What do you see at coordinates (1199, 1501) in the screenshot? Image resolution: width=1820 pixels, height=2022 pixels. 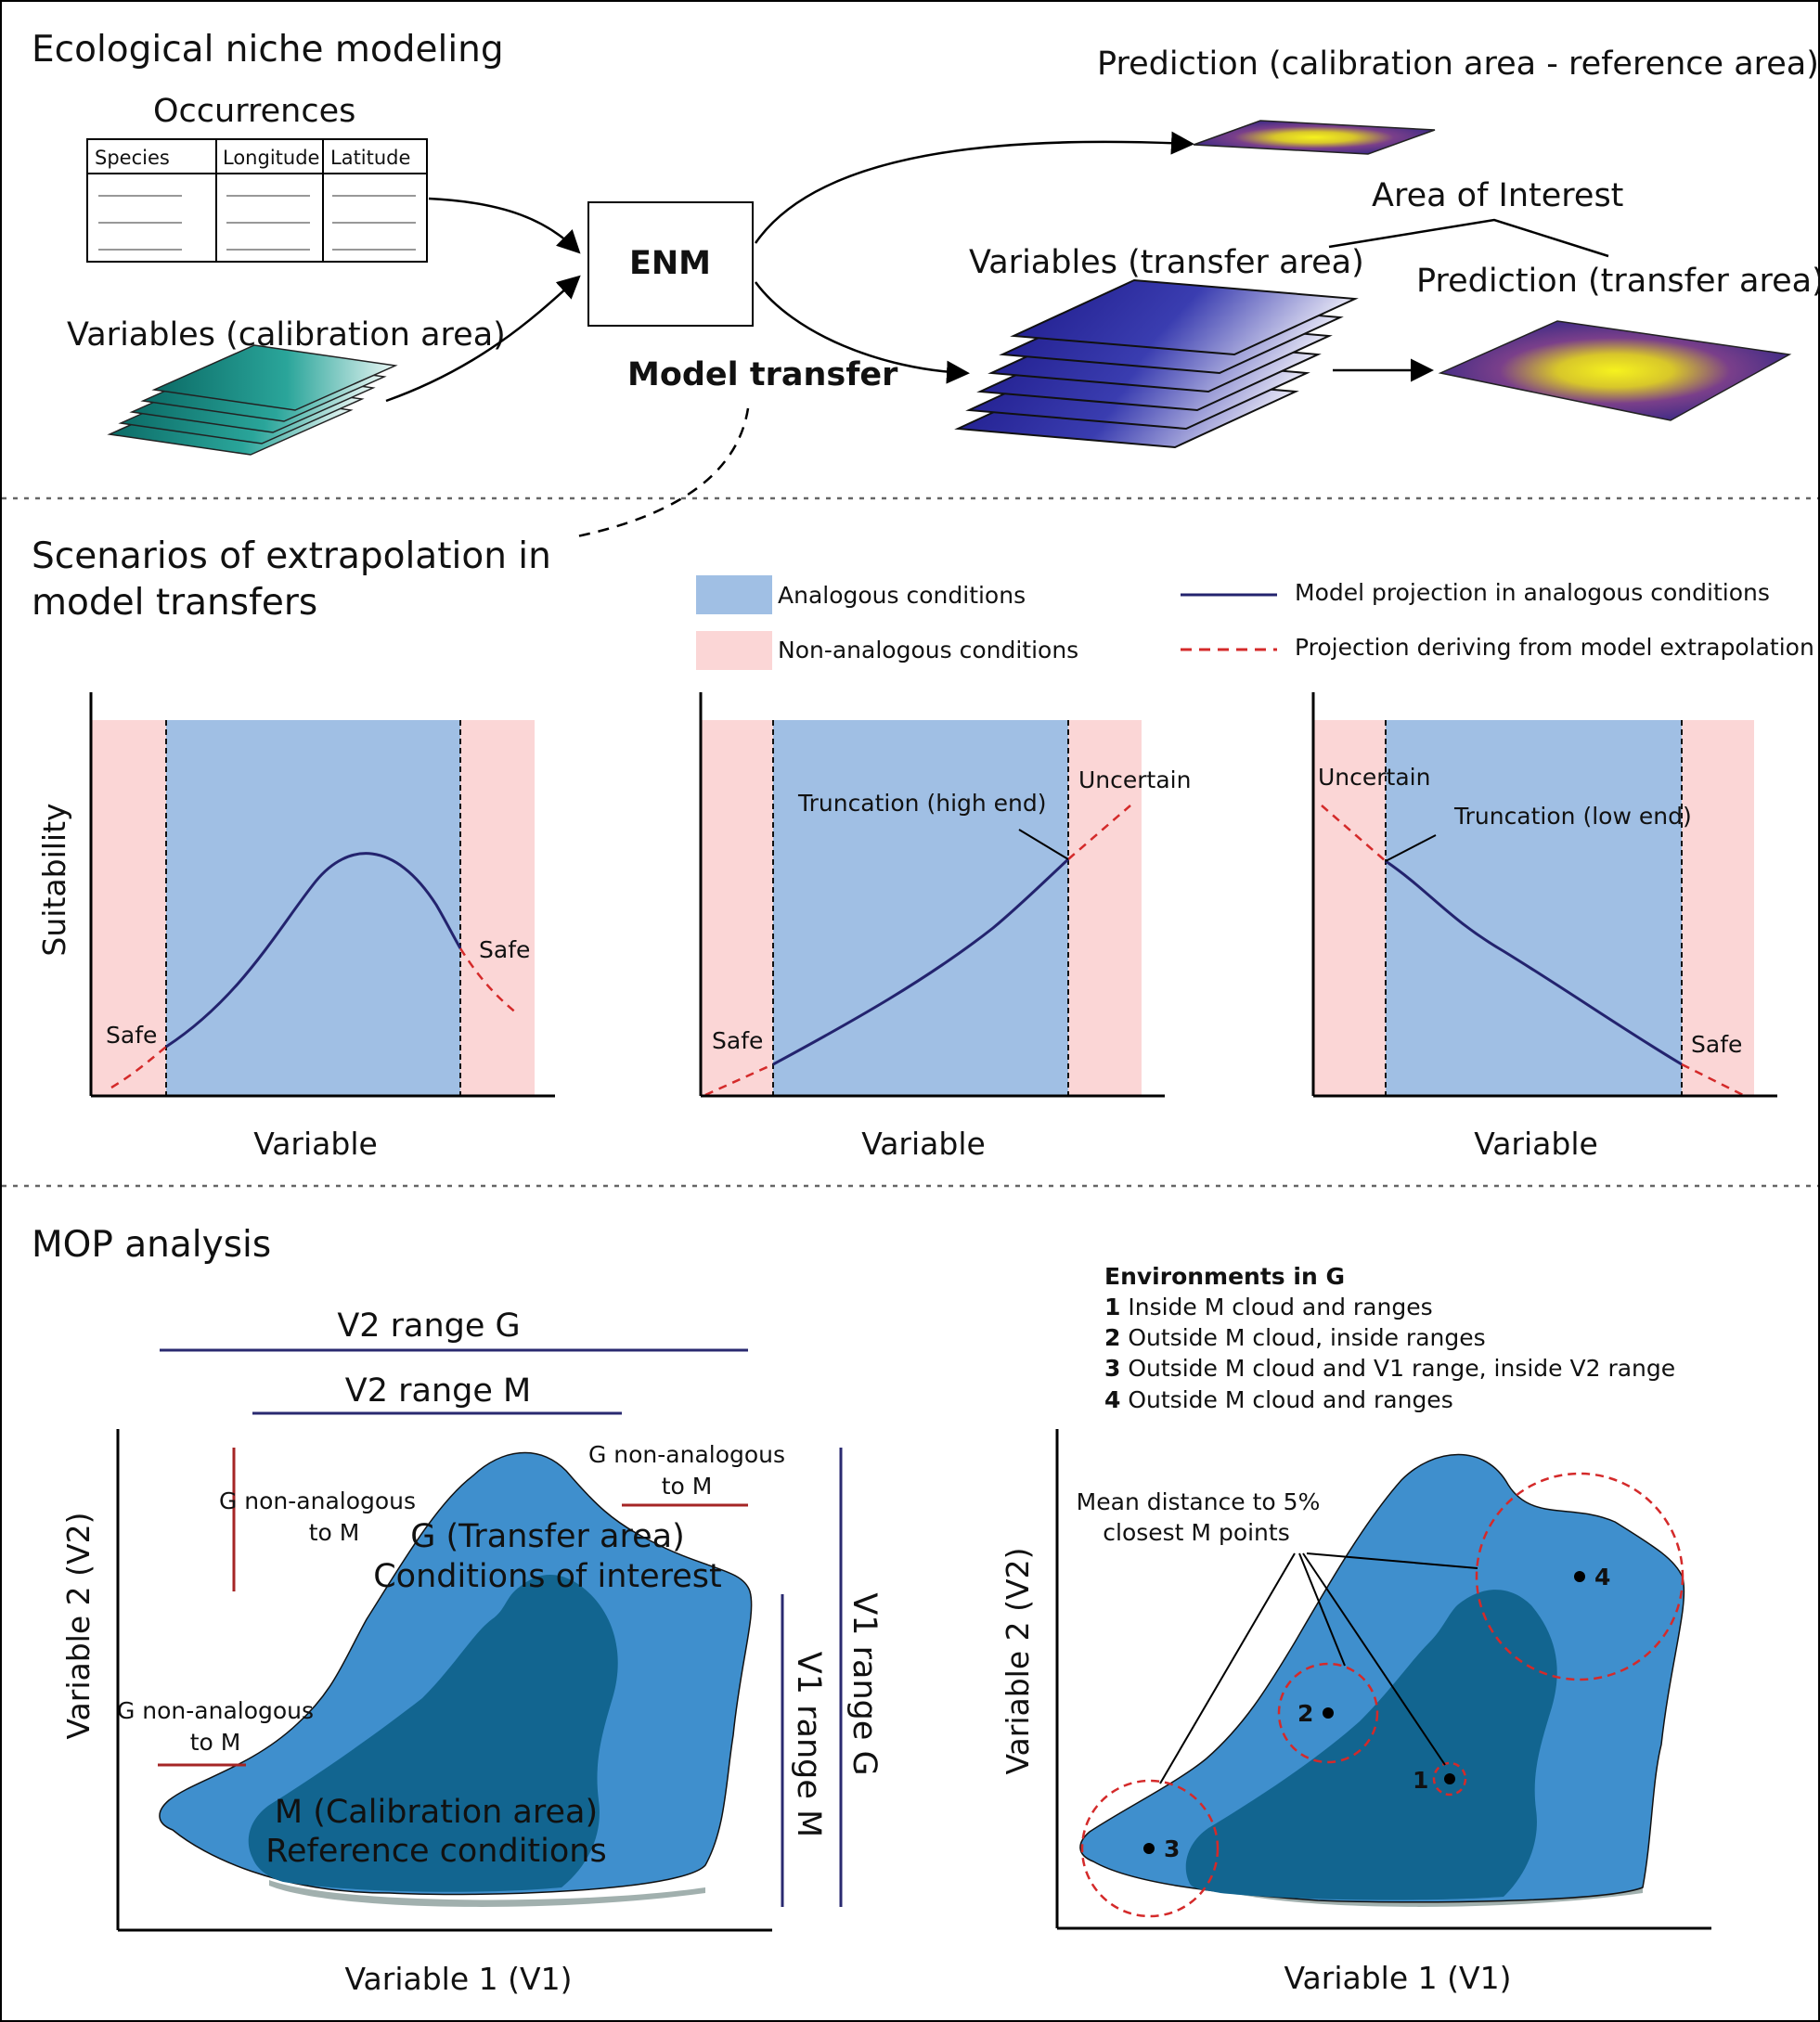 I see `mean-distance-line1: Mean distance to 5%` at bounding box center [1199, 1501].